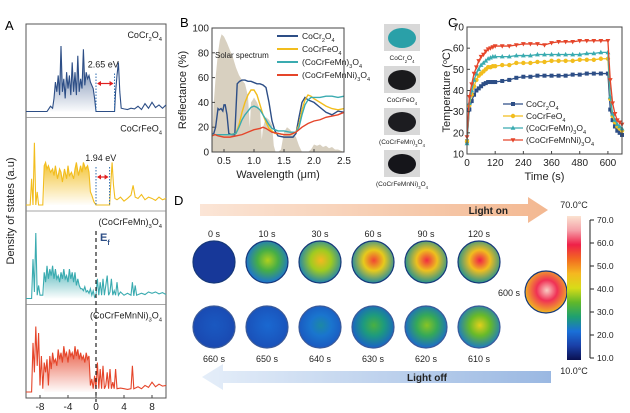 The image size is (630, 413). Describe the element at coordinates (523, 163) in the screenshot. I see `x-tick-label: 240` at that location.